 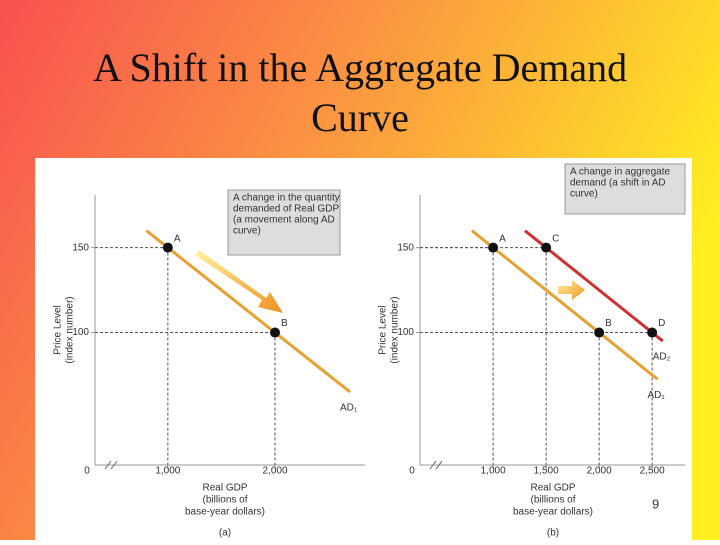 What do you see at coordinates (360, 117) in the screenshot?
I see `title: Curve` at bounding box center [360, 117].